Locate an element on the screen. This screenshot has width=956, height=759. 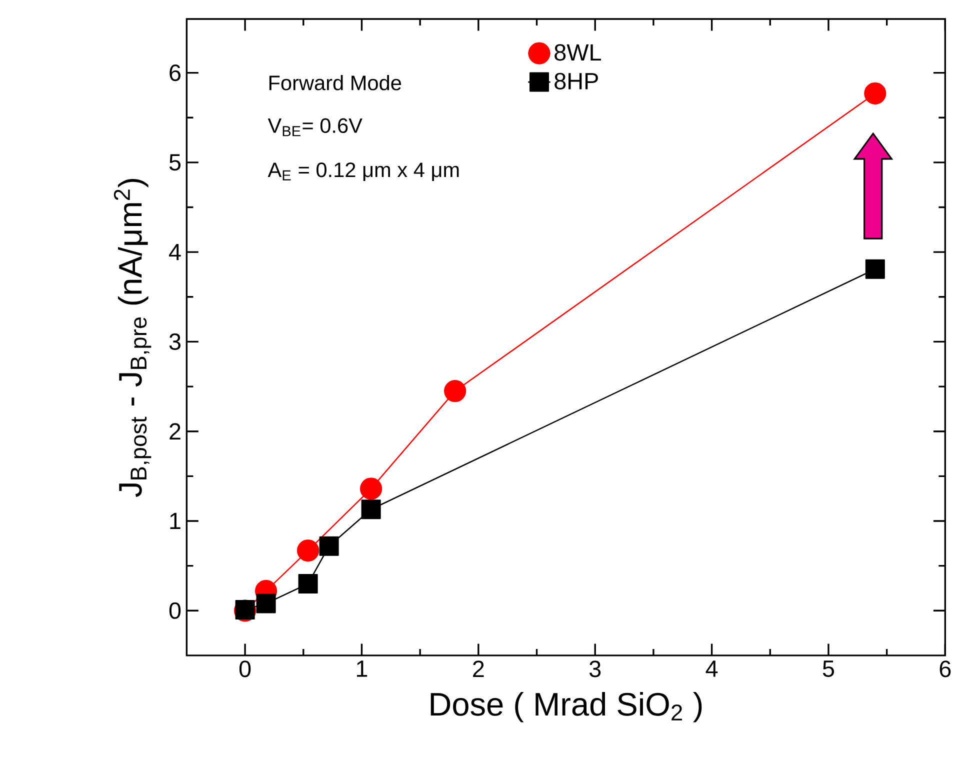
x-tick-label: 3 is located at coordinates (595, 669).